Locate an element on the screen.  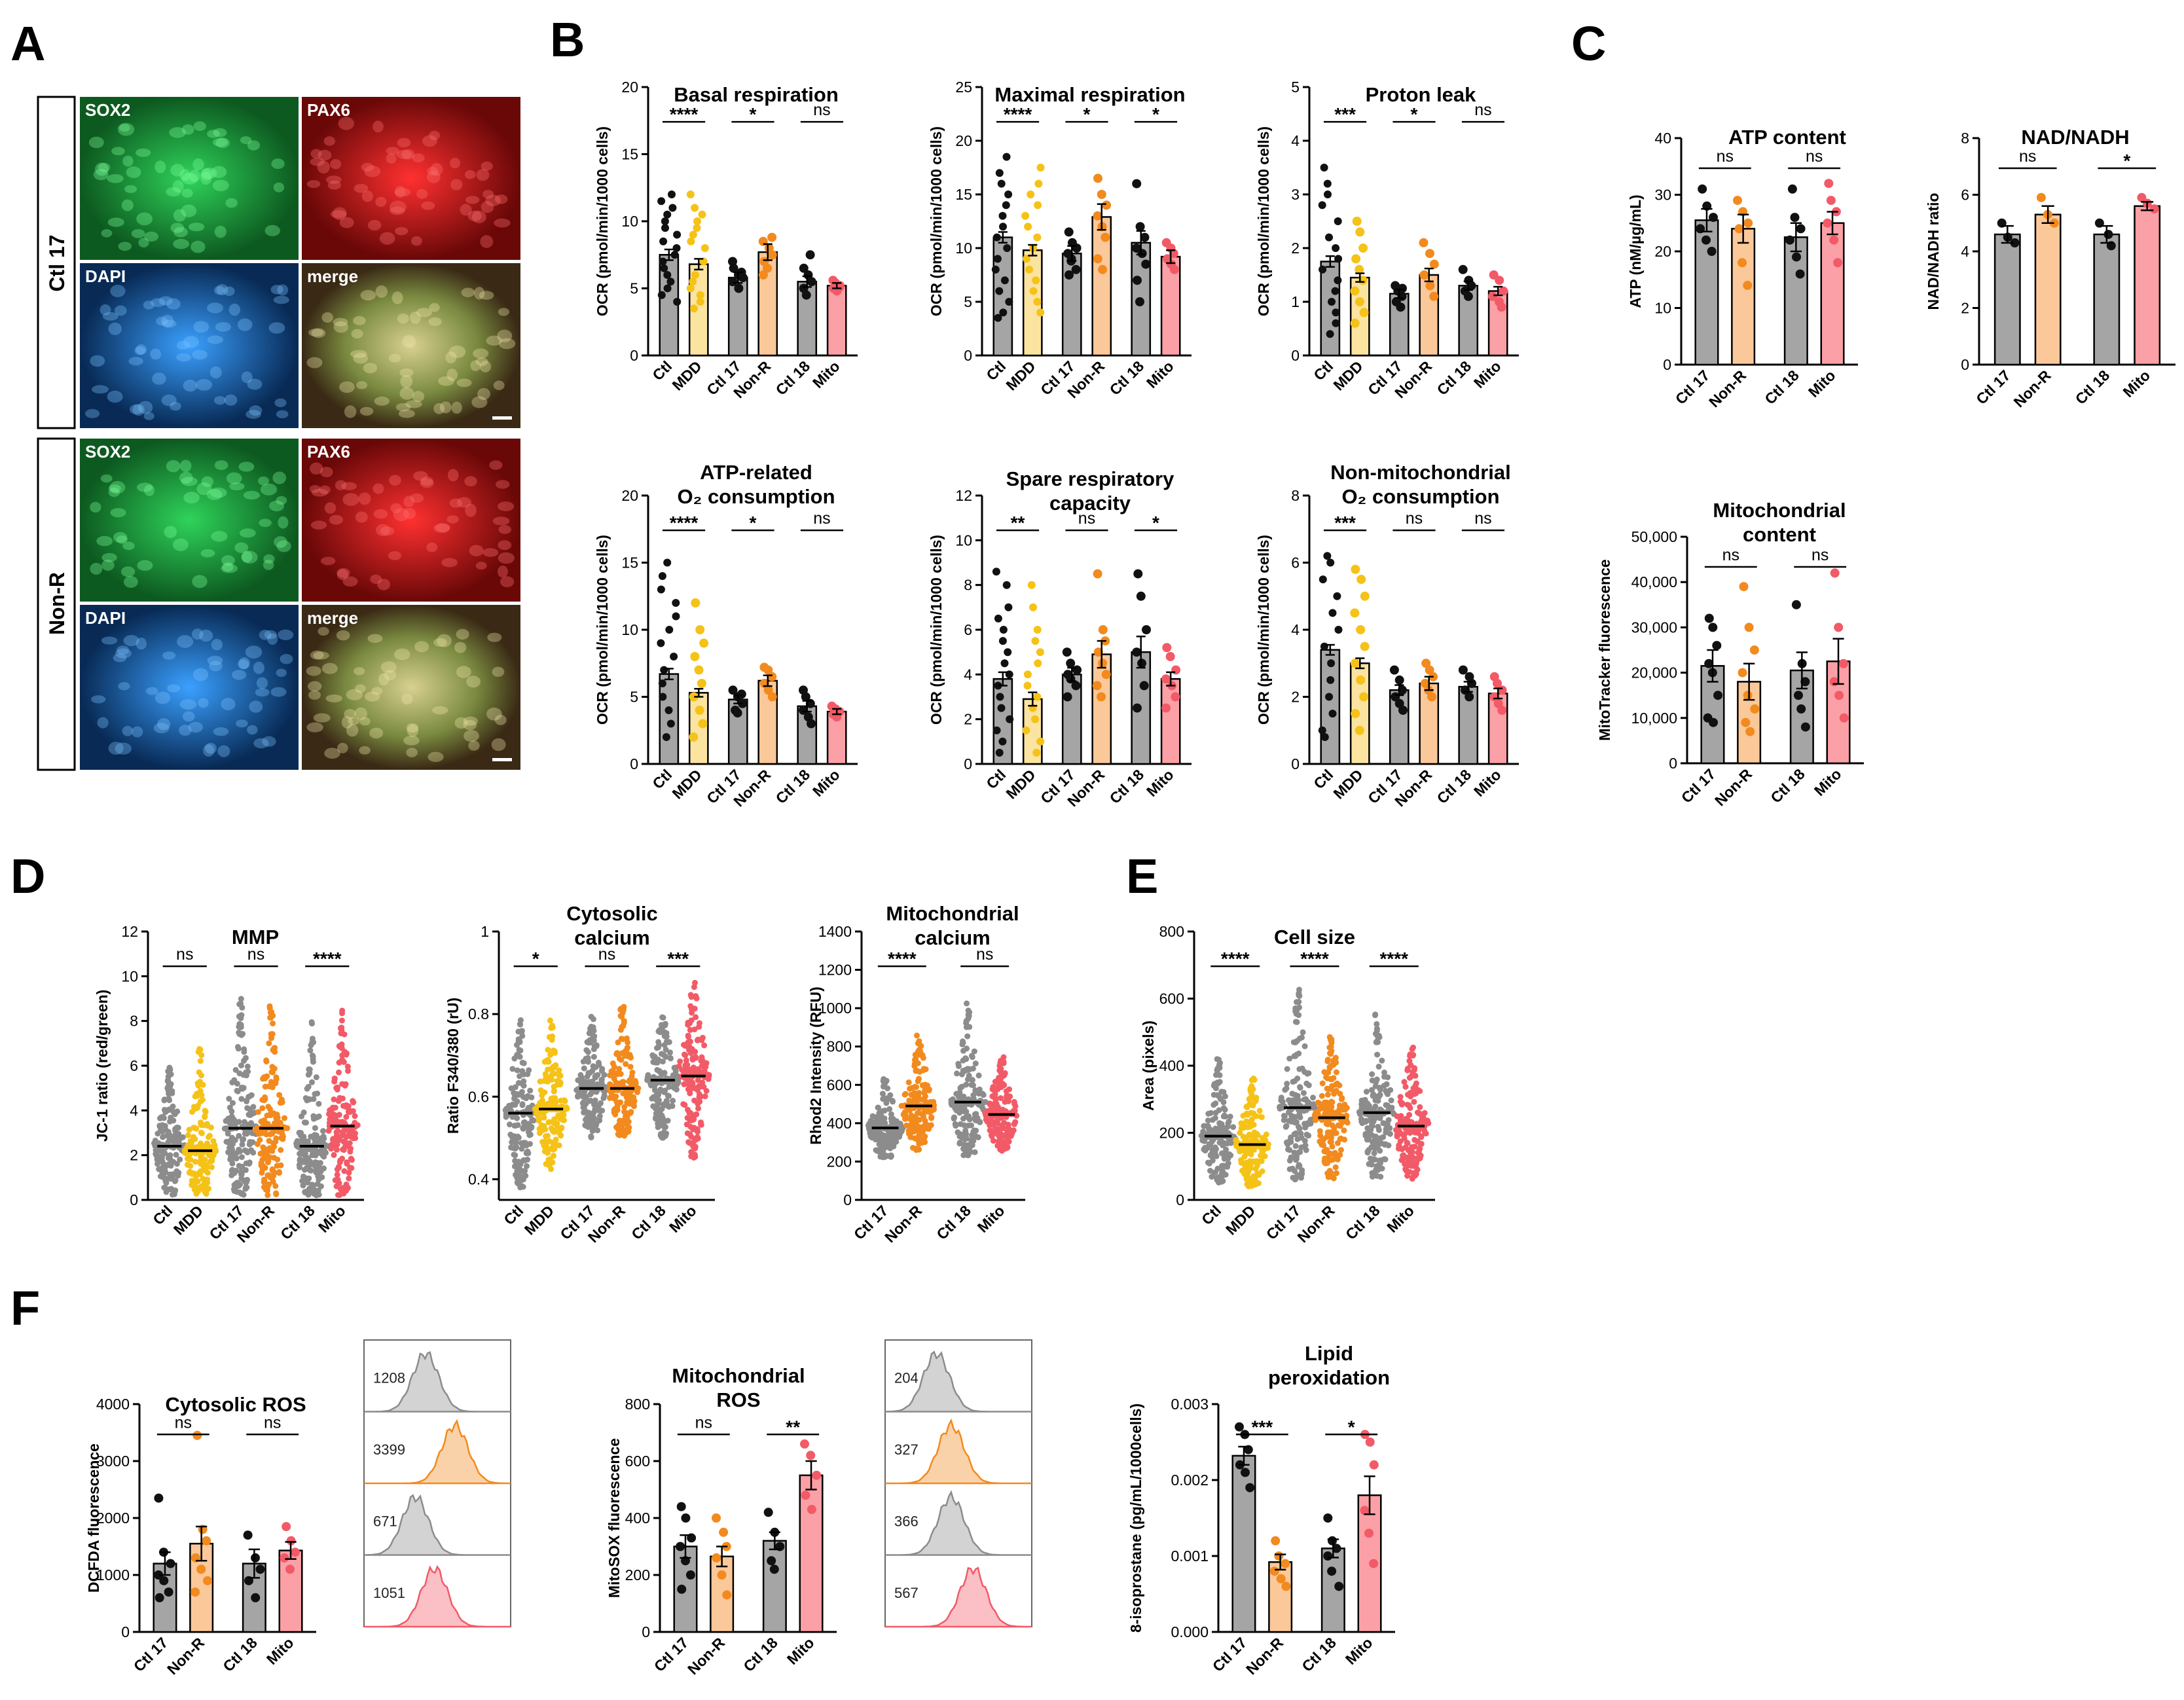
y-tick-label: 8 is located at coordinates (968, 585).